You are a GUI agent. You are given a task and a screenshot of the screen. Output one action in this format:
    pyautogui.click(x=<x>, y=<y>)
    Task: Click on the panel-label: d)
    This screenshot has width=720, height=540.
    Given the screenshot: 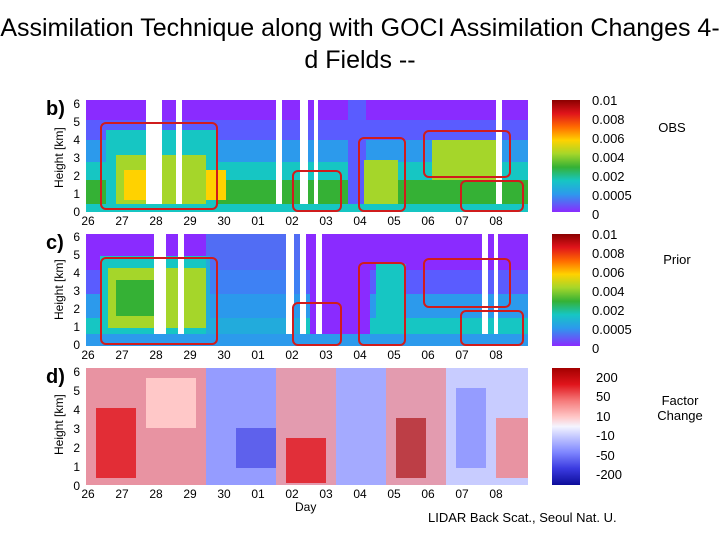 What is the action you would take?
    pyautogui.click(x=55, y=377)
    